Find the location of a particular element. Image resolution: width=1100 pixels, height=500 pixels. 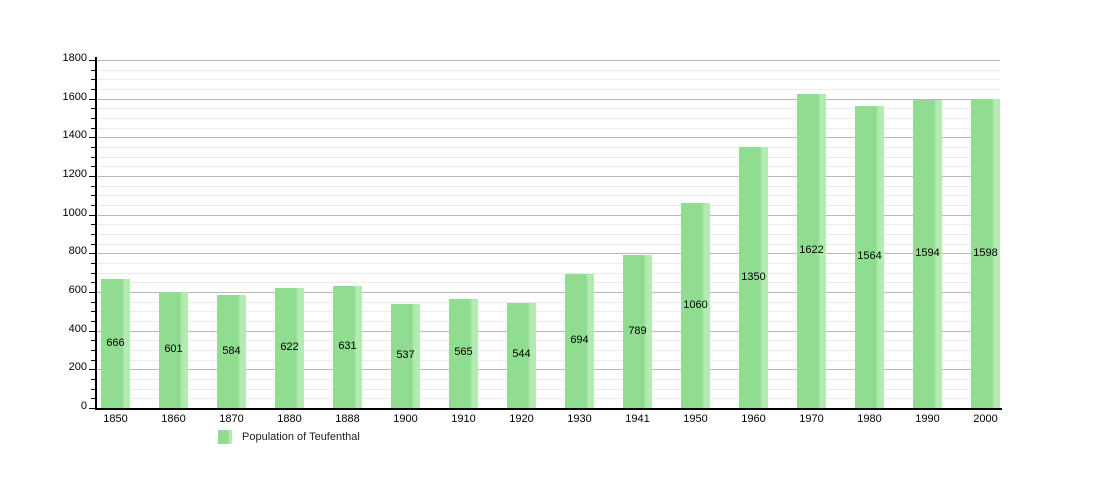

bar-value-label: 565 is located at coordinates (463, 352).